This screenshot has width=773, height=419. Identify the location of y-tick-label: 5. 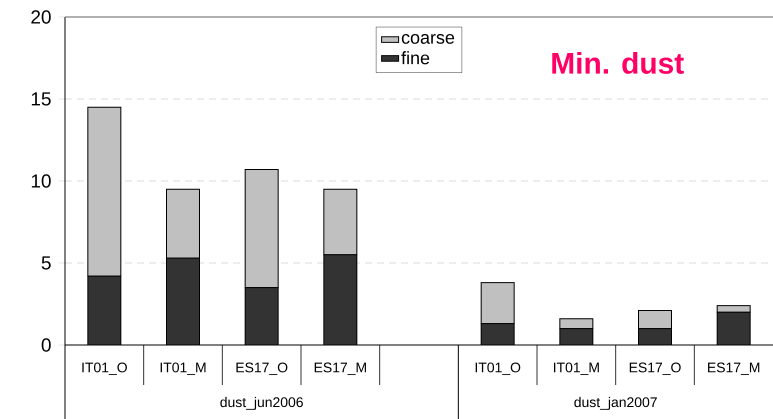
(46, 263).